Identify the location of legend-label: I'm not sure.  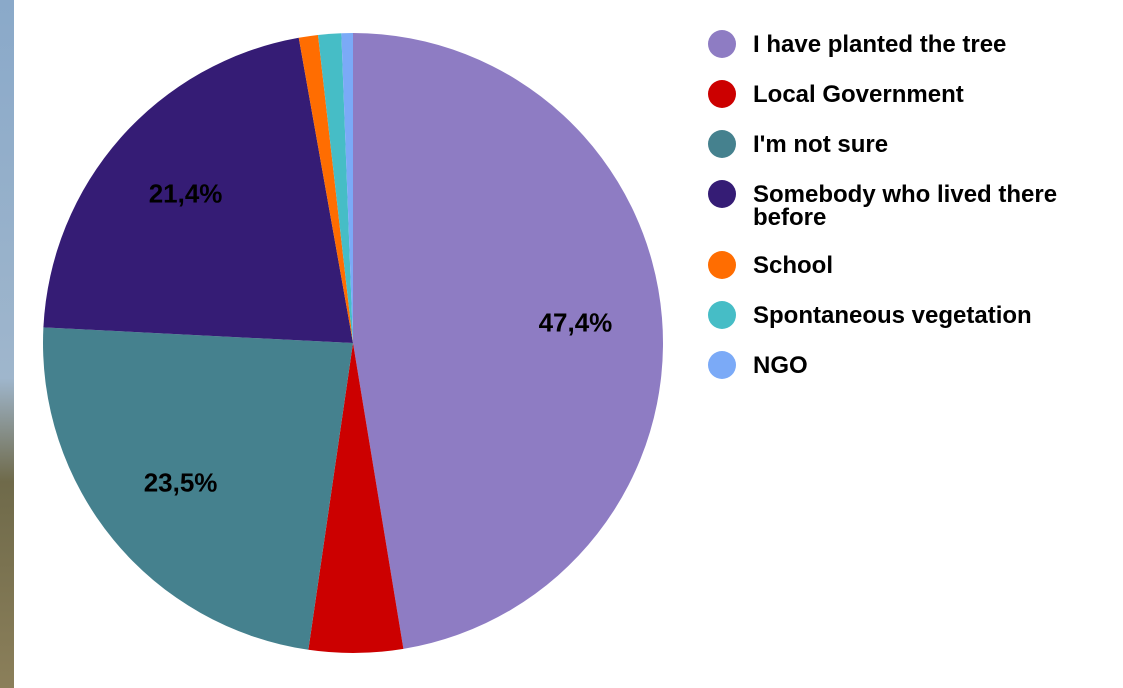
(821, 144).